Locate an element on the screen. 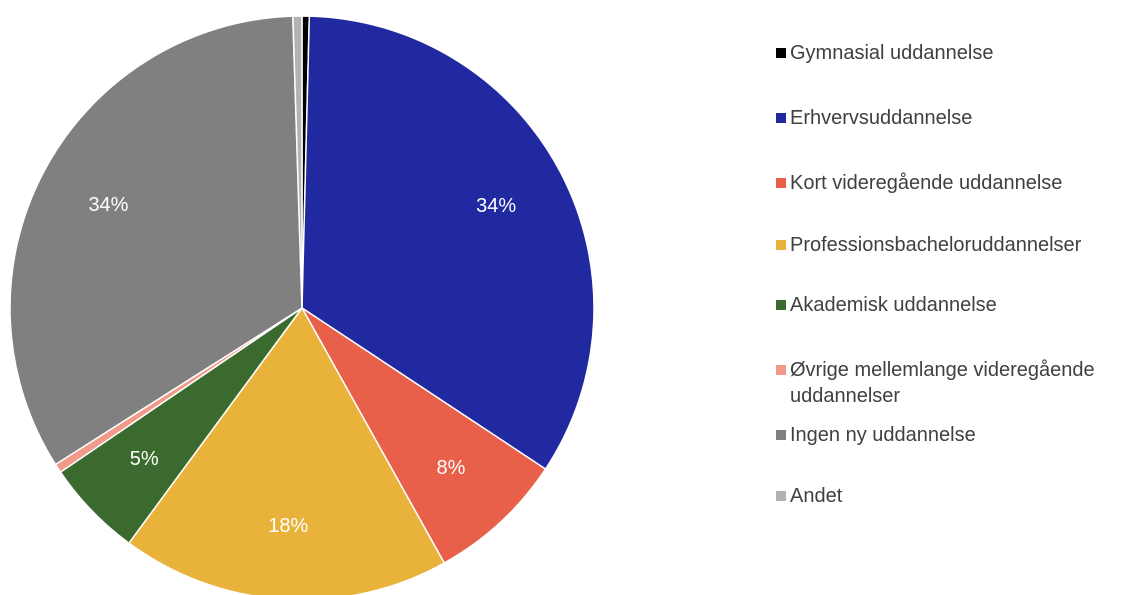 The image size is (1121, 595). legend-item: Ingen ny uddannelse is located at coordinates (946, 435).